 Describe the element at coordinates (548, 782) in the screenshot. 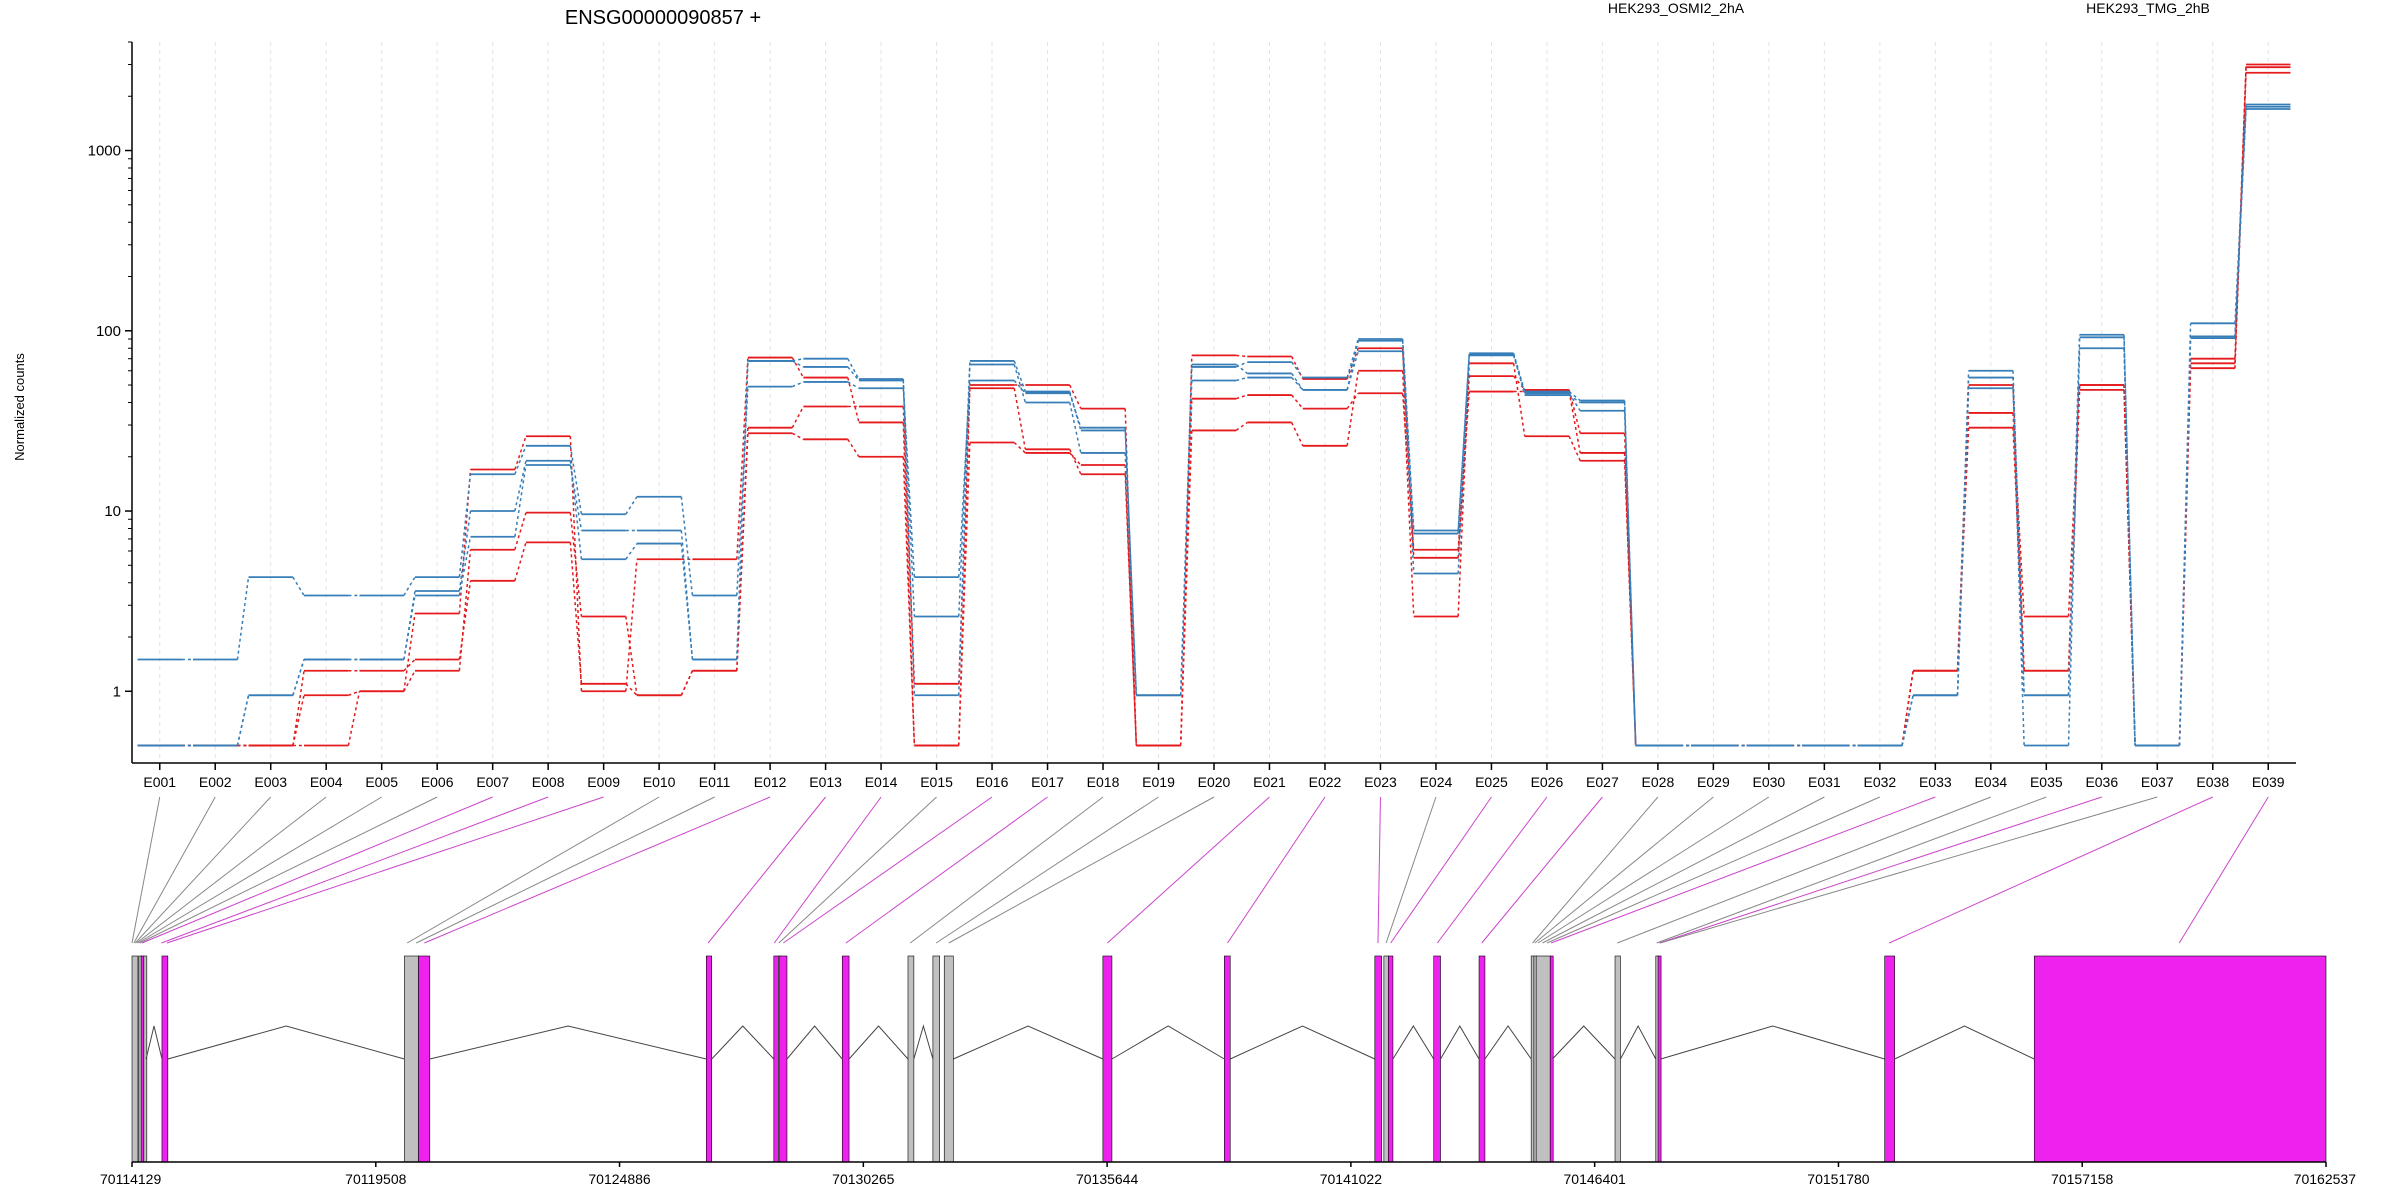

I see `x-tick-label-e008: E008` at that location.